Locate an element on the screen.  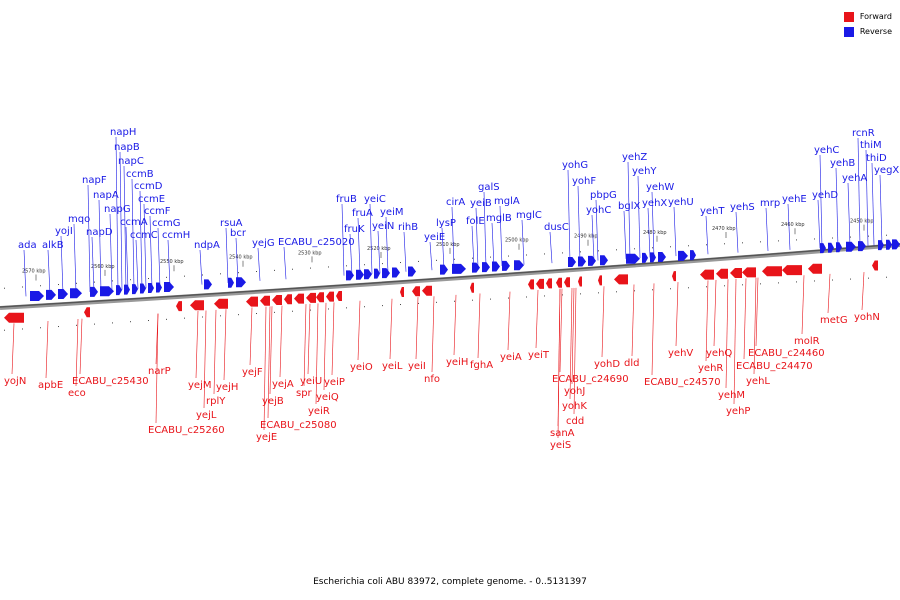
gene-label-reverse: yohC is located at coordinates (598, 210).